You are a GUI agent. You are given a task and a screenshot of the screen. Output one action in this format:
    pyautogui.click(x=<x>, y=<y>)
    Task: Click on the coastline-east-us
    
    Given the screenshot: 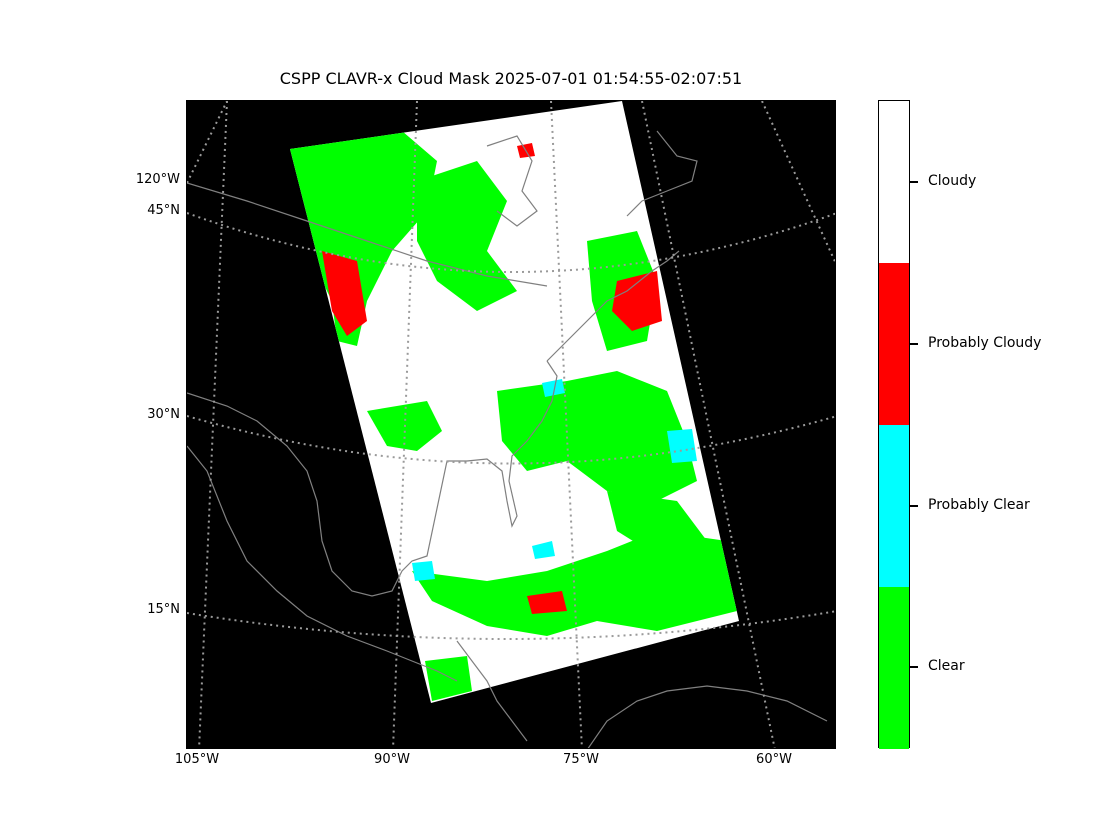 What is the action you would take?
    pyautogui.click(x=613, y=306)
    